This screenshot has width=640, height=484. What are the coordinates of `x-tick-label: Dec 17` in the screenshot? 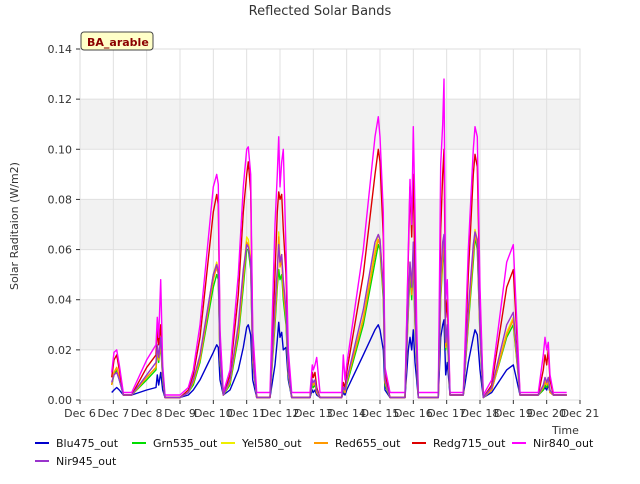 It's located at (446, 413).